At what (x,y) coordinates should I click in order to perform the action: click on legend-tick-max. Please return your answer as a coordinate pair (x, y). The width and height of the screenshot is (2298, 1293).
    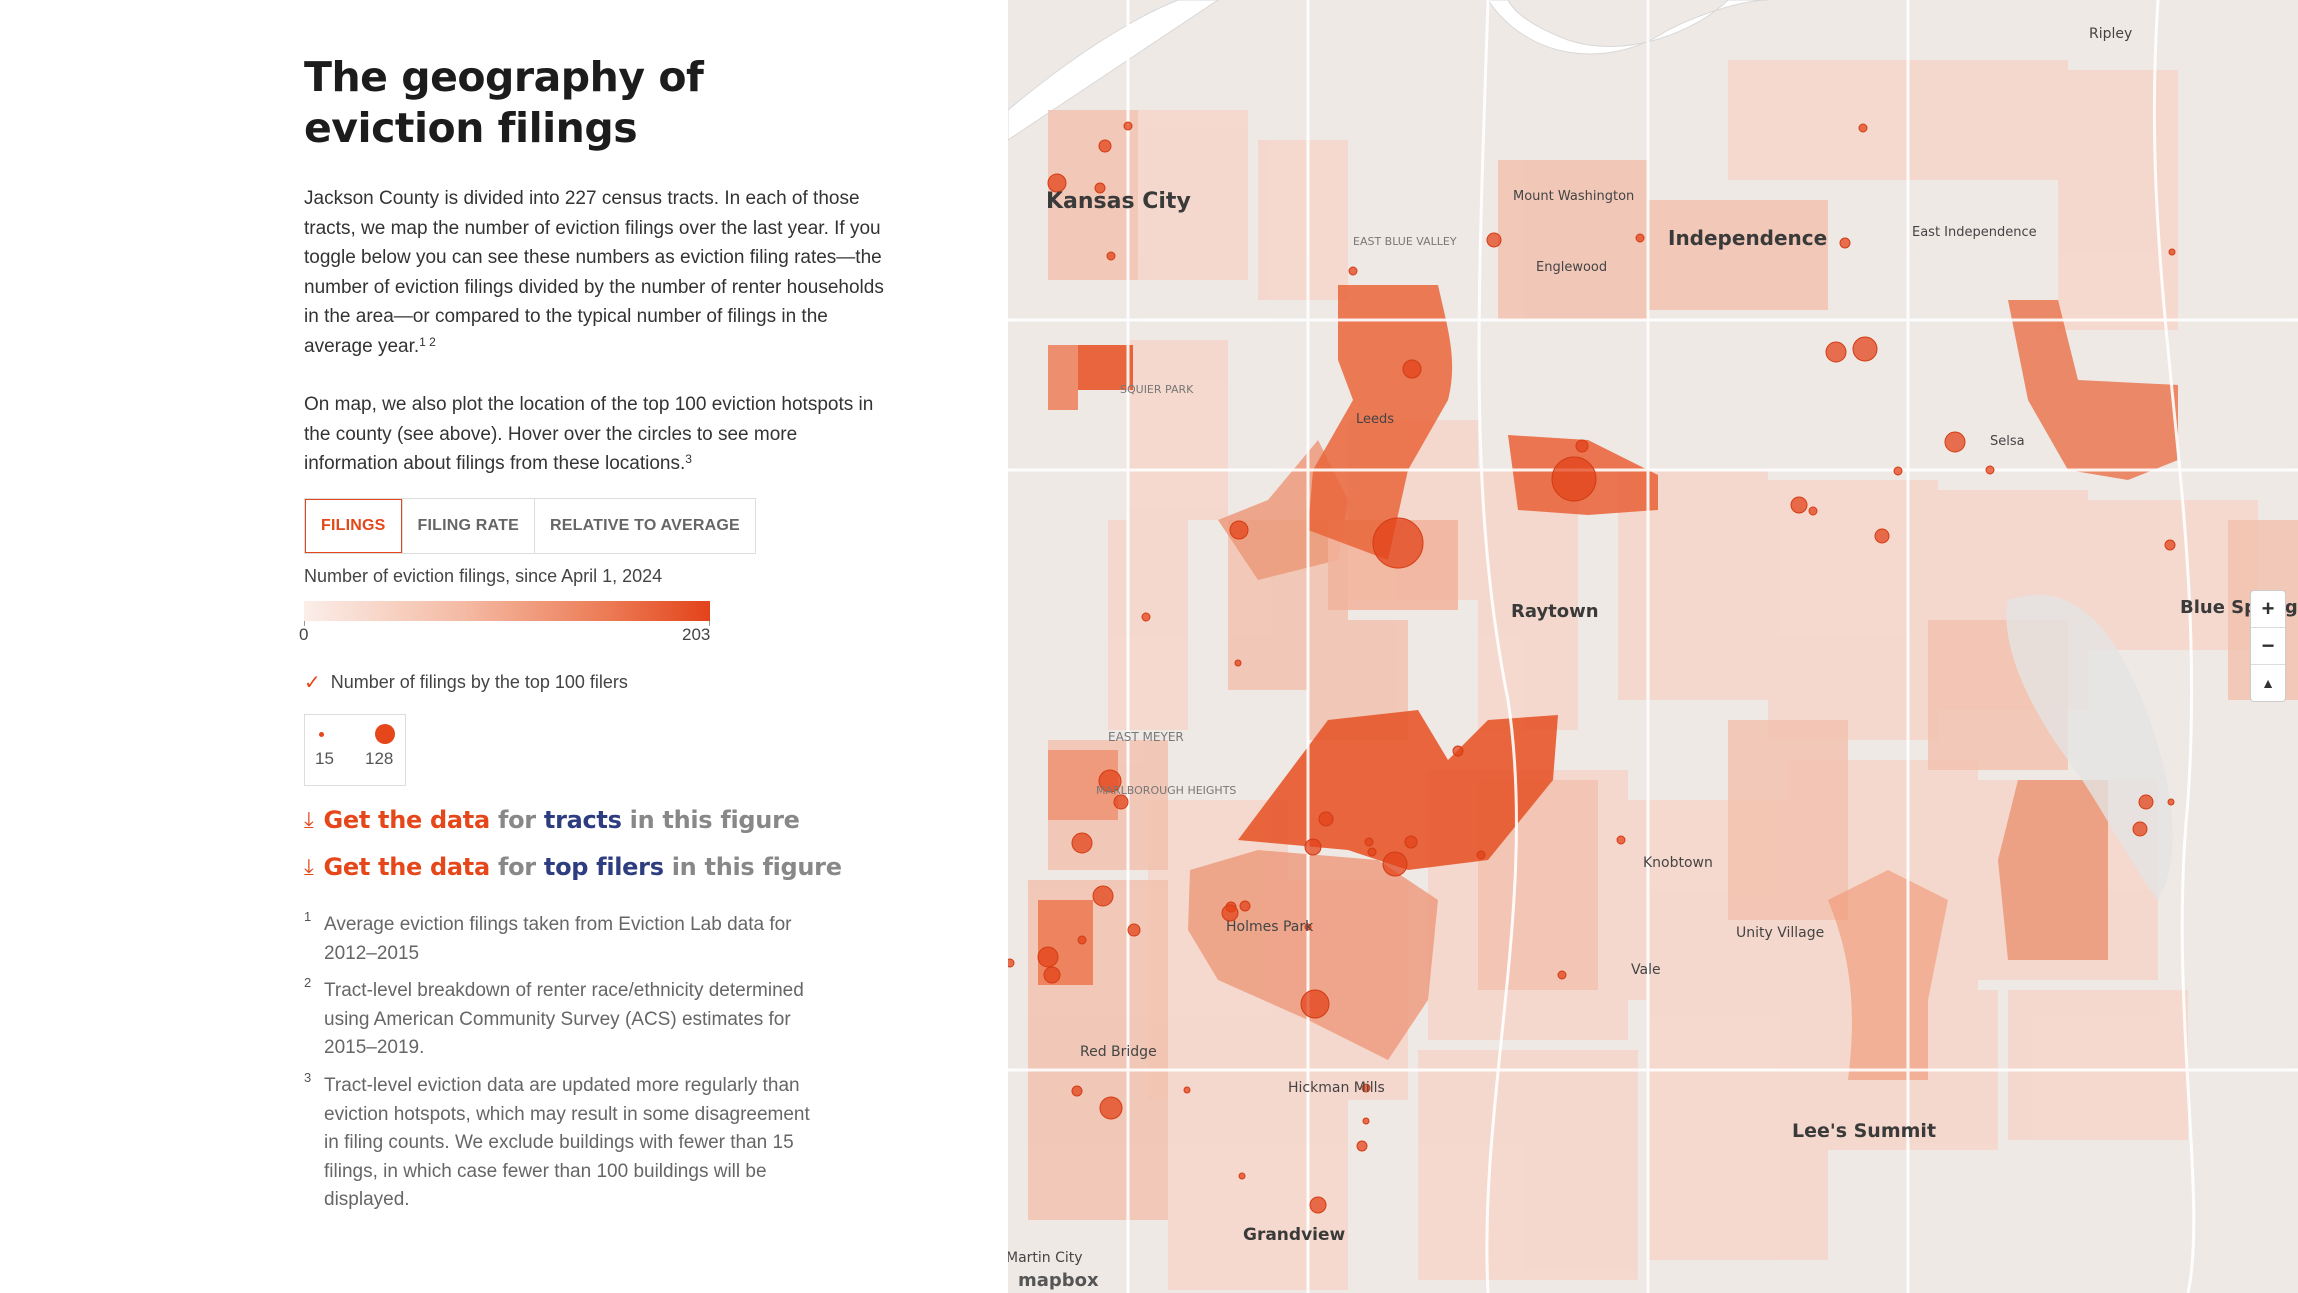
    Looking at the image, I should click on (709, 623).